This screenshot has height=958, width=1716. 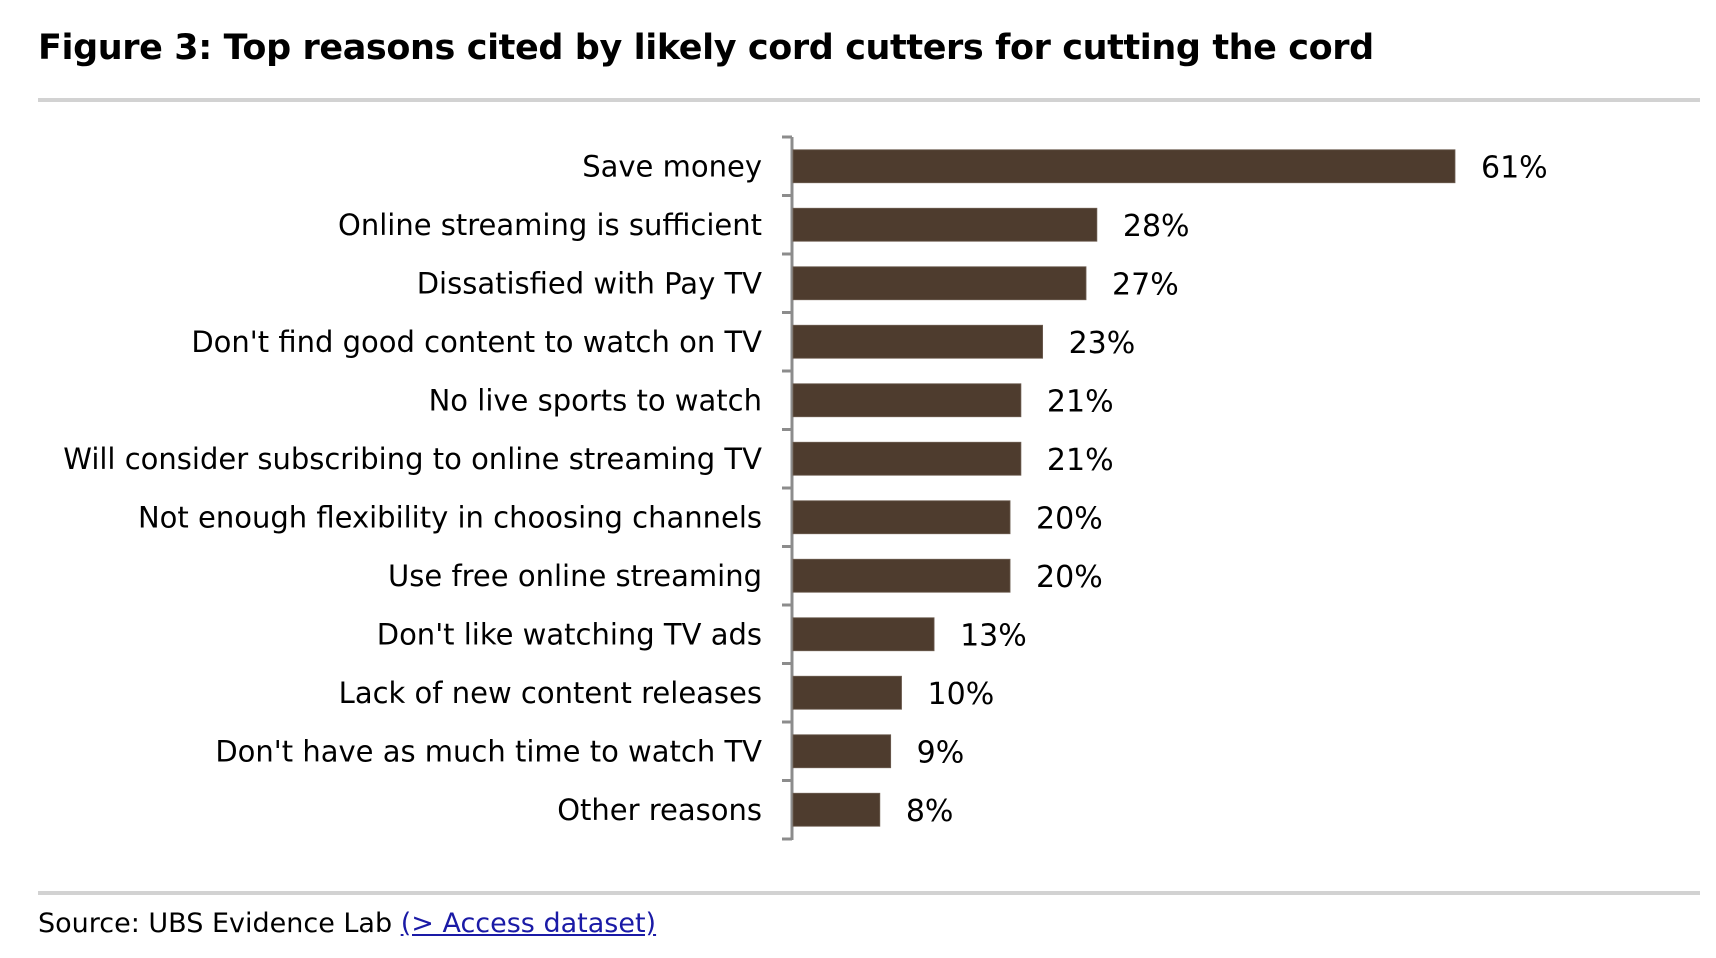 I want to click on data-label: 23%, so click(x=1102, y=343).